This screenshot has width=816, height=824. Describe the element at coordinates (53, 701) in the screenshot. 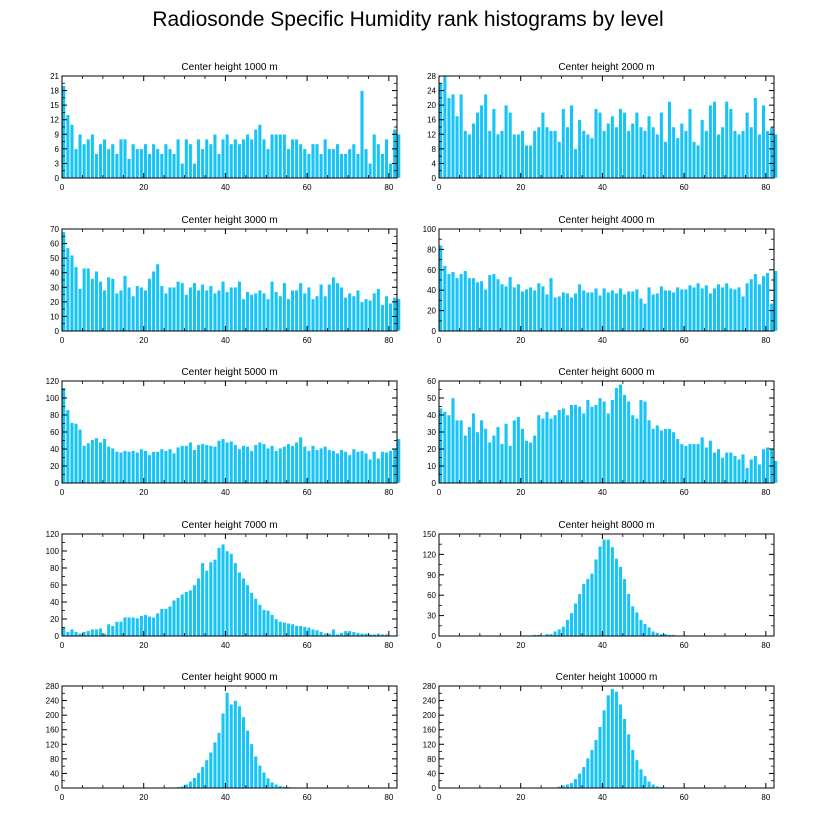

I see `y-tick-label: 240` at that location.